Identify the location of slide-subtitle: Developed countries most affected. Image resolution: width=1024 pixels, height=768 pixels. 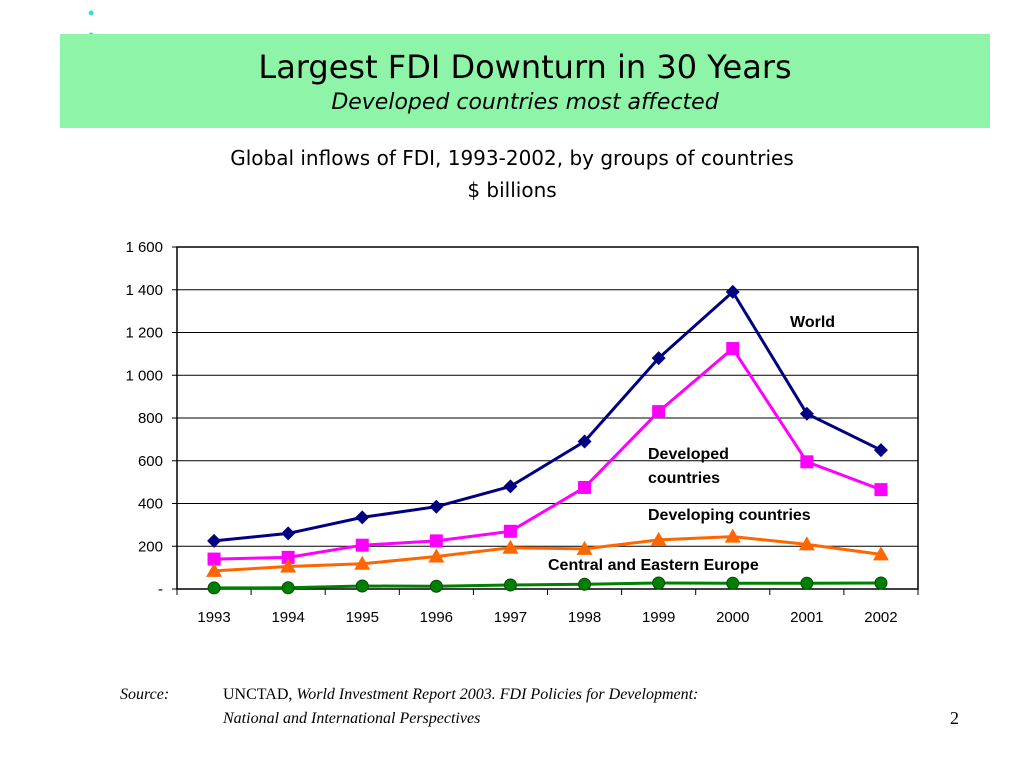
(525, 102).